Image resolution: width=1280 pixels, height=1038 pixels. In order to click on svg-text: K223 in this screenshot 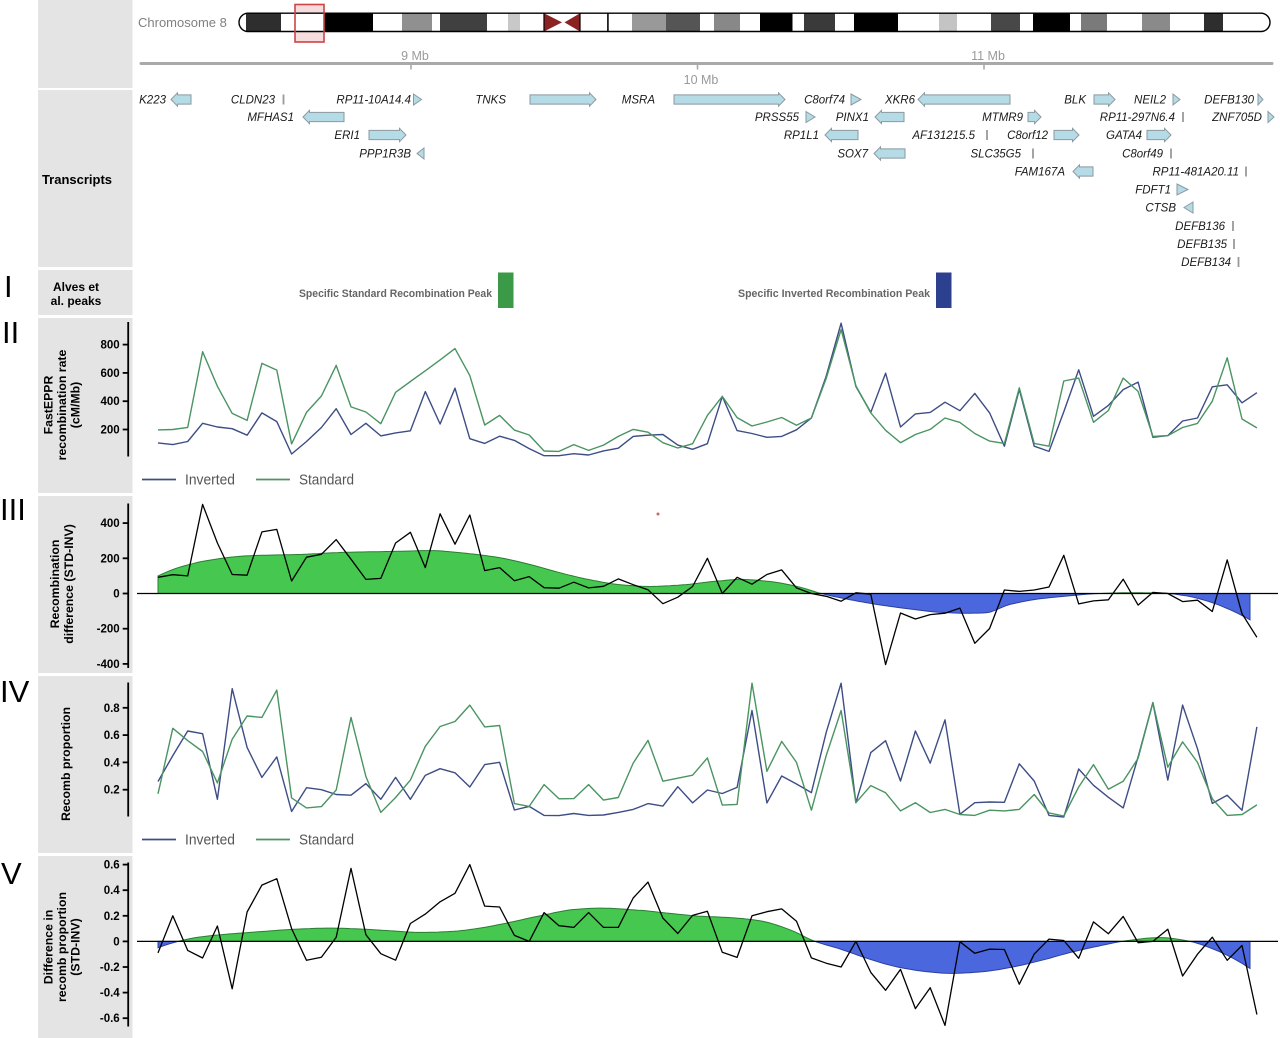, I will do `click(152, 101)`.